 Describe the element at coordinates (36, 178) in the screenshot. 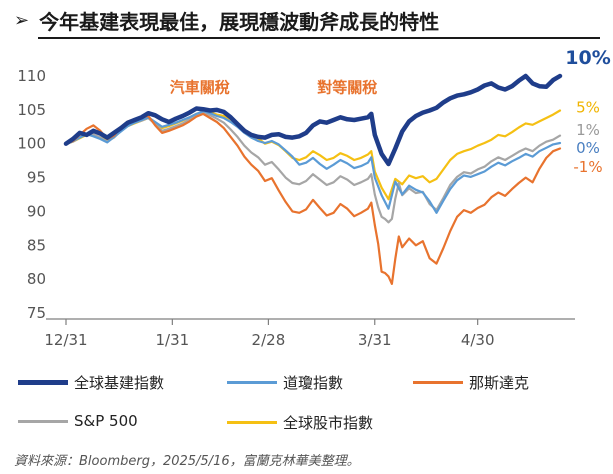

I see `y-tick-label: 95` at that location.